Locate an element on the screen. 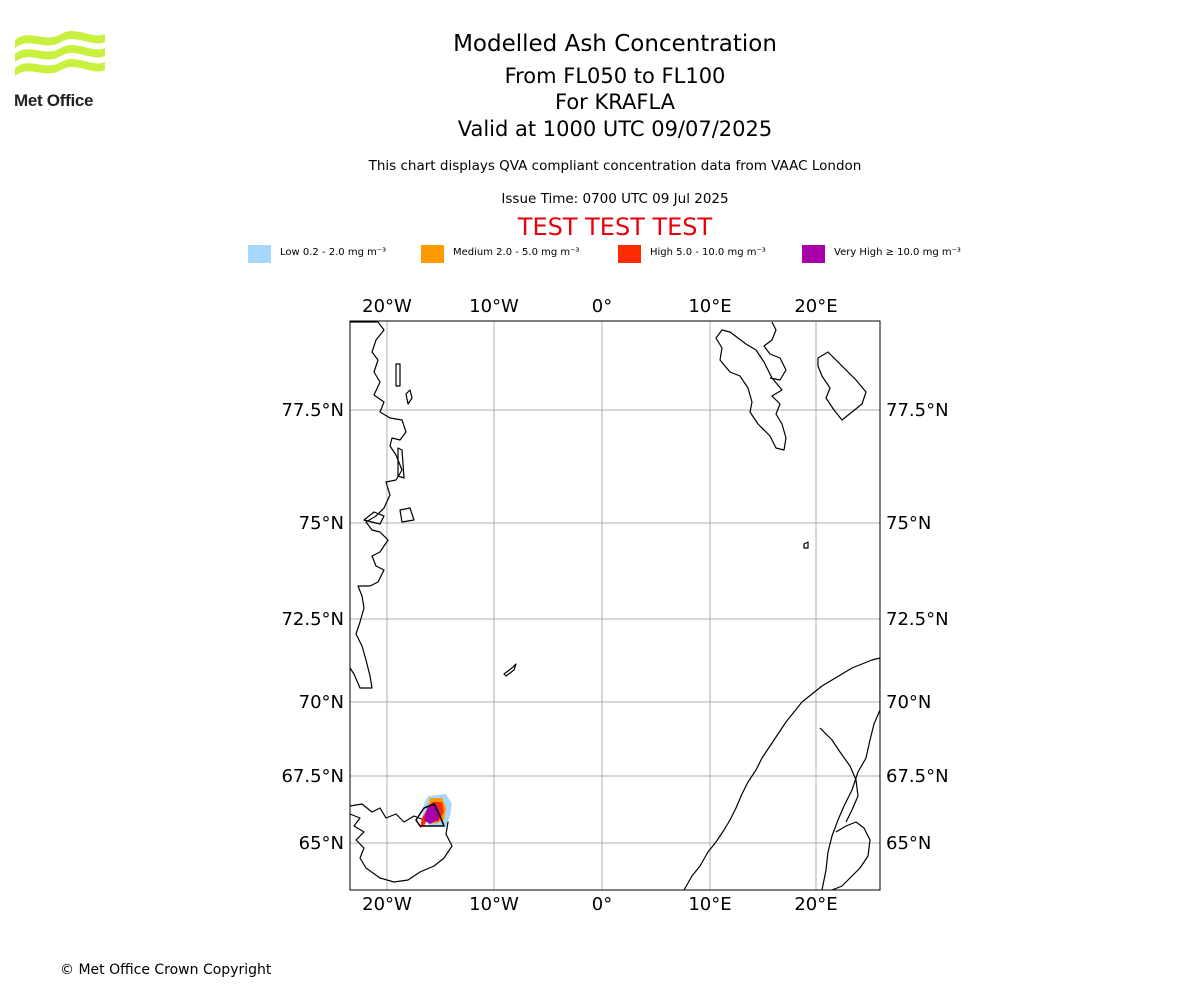  legend-swatch-medium is located at coordinates (432, 254).